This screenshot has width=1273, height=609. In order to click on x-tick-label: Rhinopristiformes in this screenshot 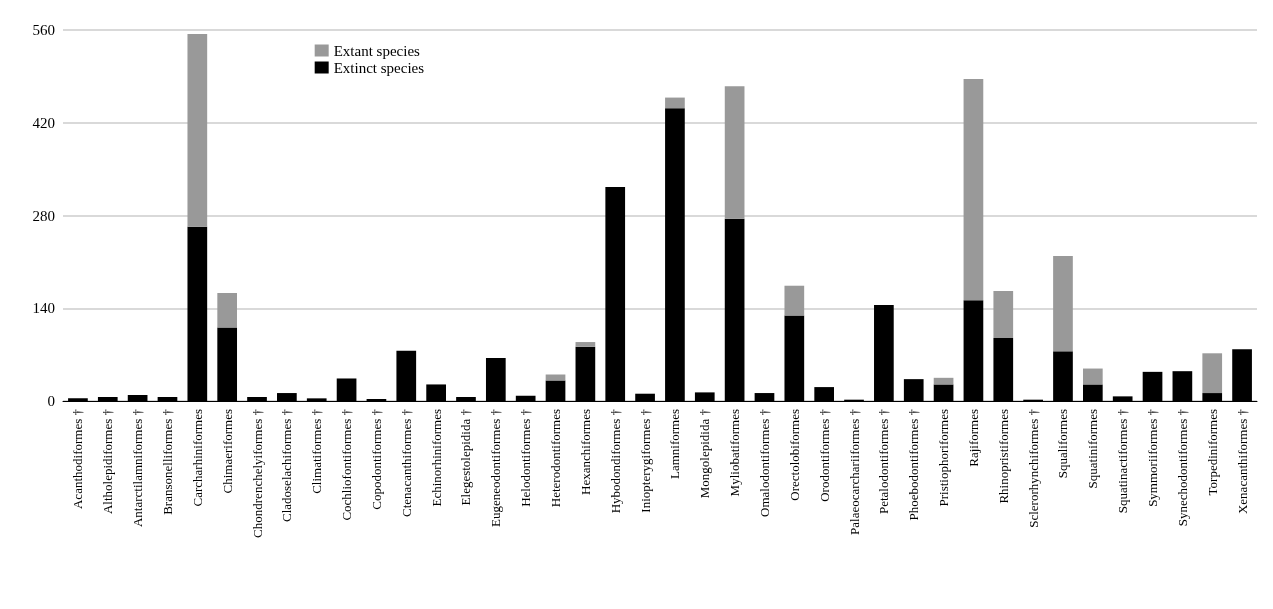, I will do `click(1003, 456)`.